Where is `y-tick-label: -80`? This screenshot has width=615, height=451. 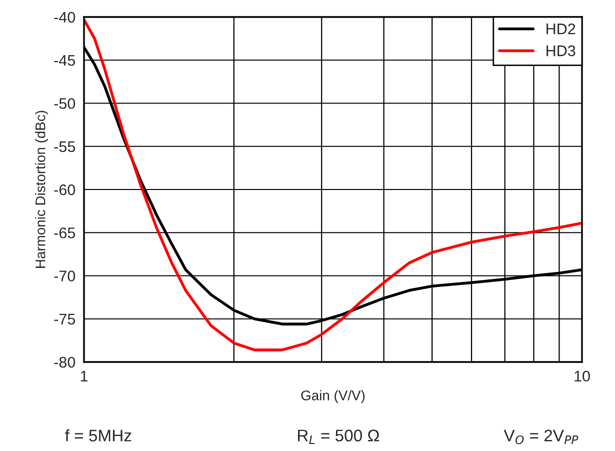 y-tick-label: -80 is located at coordinates (65, 362).